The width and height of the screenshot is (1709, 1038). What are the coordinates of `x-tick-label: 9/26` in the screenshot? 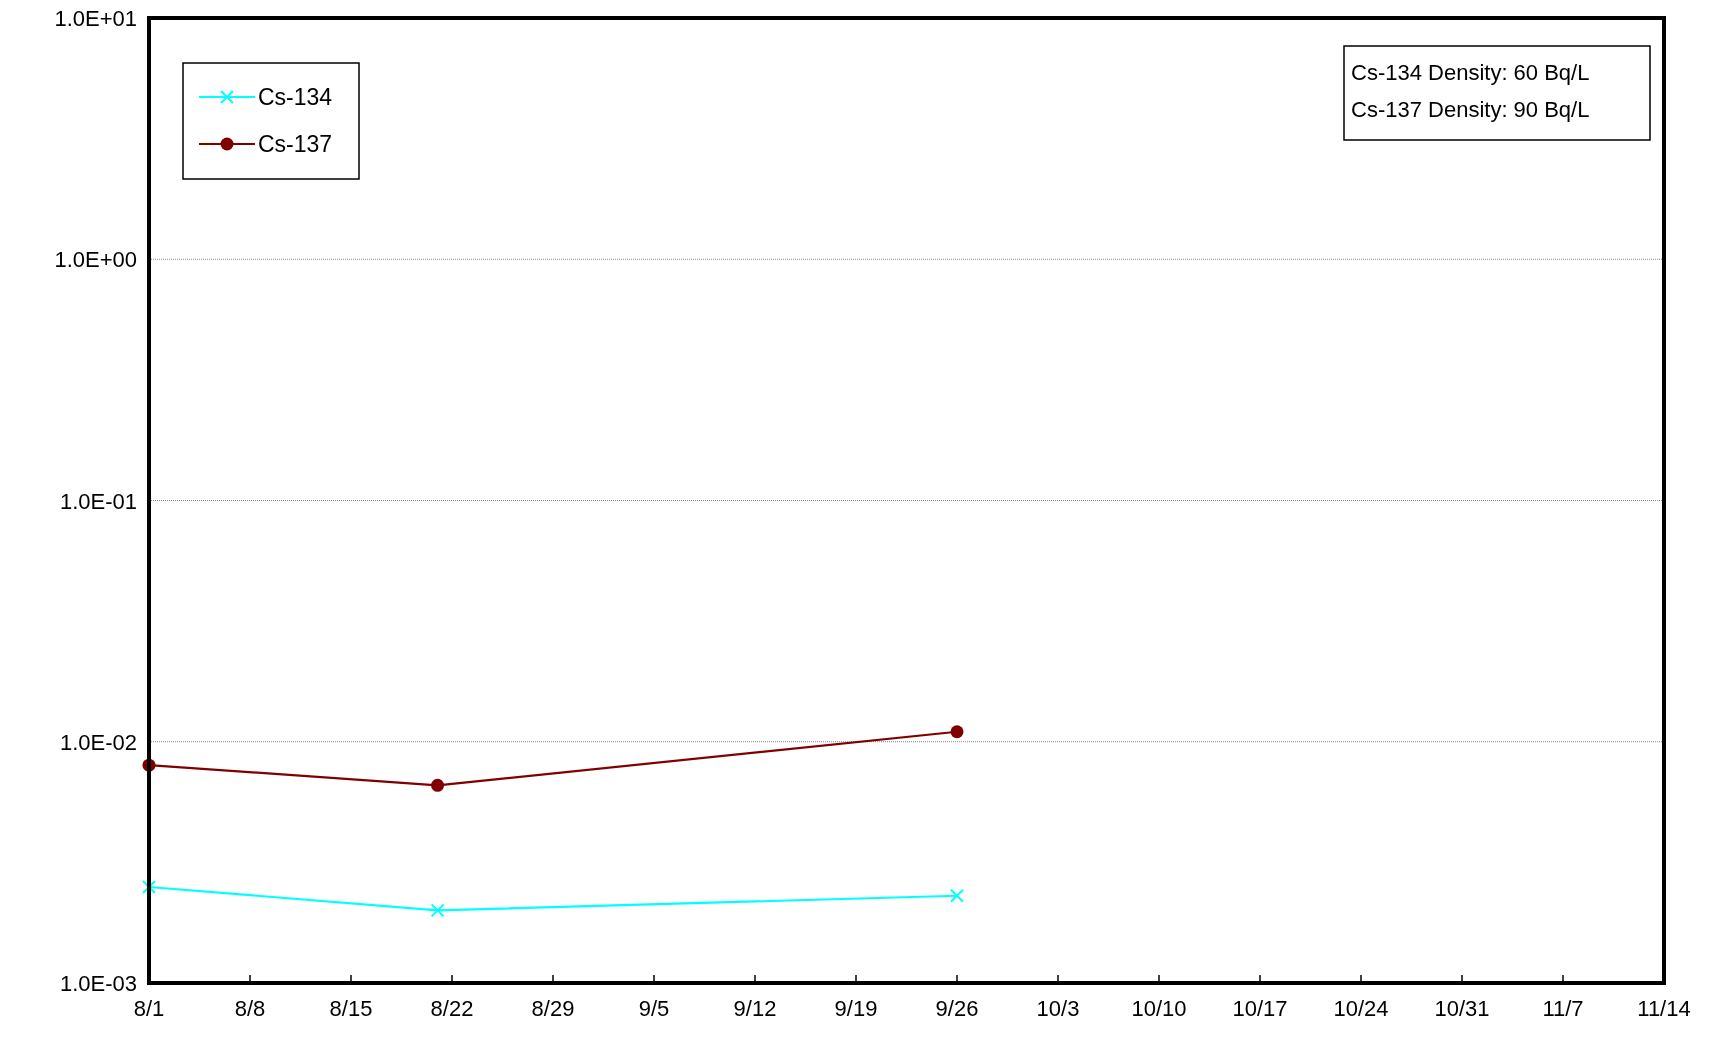 It's located at (957, 1008).